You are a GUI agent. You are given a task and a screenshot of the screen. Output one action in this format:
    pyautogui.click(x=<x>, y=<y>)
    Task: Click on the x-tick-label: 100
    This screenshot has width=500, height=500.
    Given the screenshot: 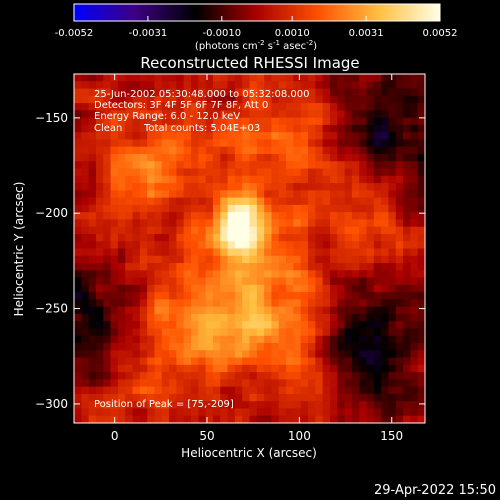 What is the action you would take?
    pyautogui.click(x=299, y=436)
    